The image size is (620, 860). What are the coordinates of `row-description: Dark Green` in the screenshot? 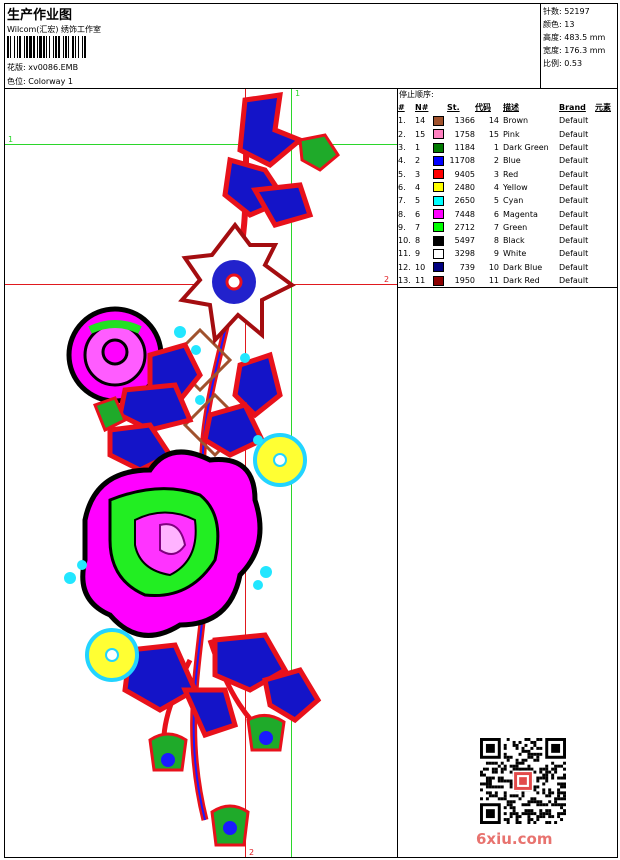 It's located at (526, 148).